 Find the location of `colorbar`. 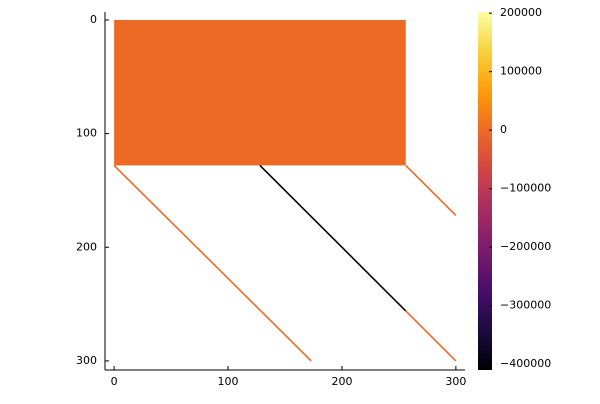

colorbar is located at coordinates (485, 191).